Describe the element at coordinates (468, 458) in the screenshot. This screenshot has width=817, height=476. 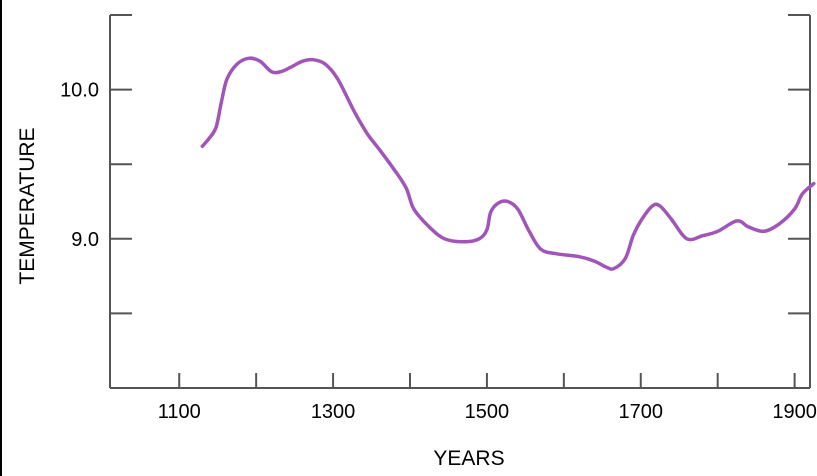
I see `x-axis-title: YEARS` at that location.